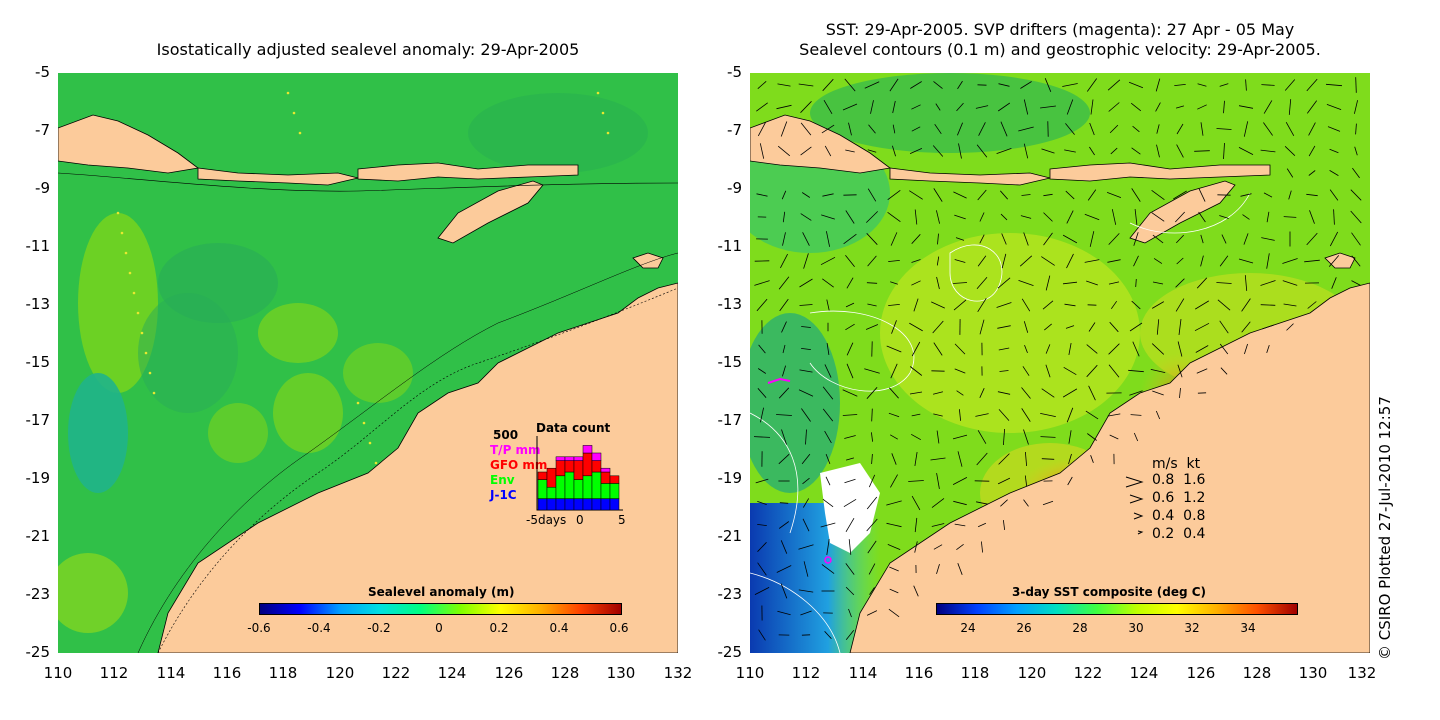  What do you see at coordinates (565, 673) in the screenshot?
I see `lon-tick: 128` at bounding box center [565, 673].